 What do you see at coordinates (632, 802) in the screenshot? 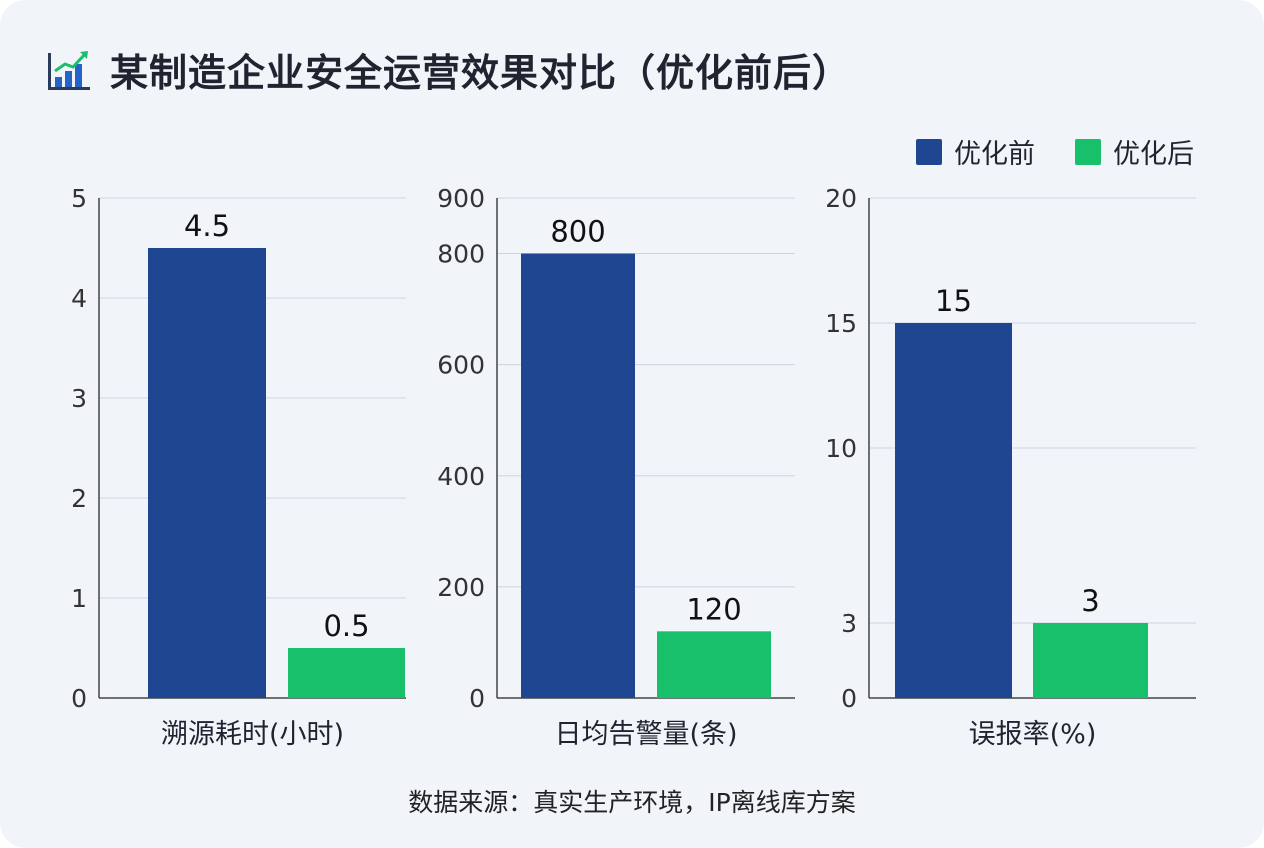
I see `data-source-note: 数据来源：真实生产环境，IP离线库方案` at bounding box center [632, 802].